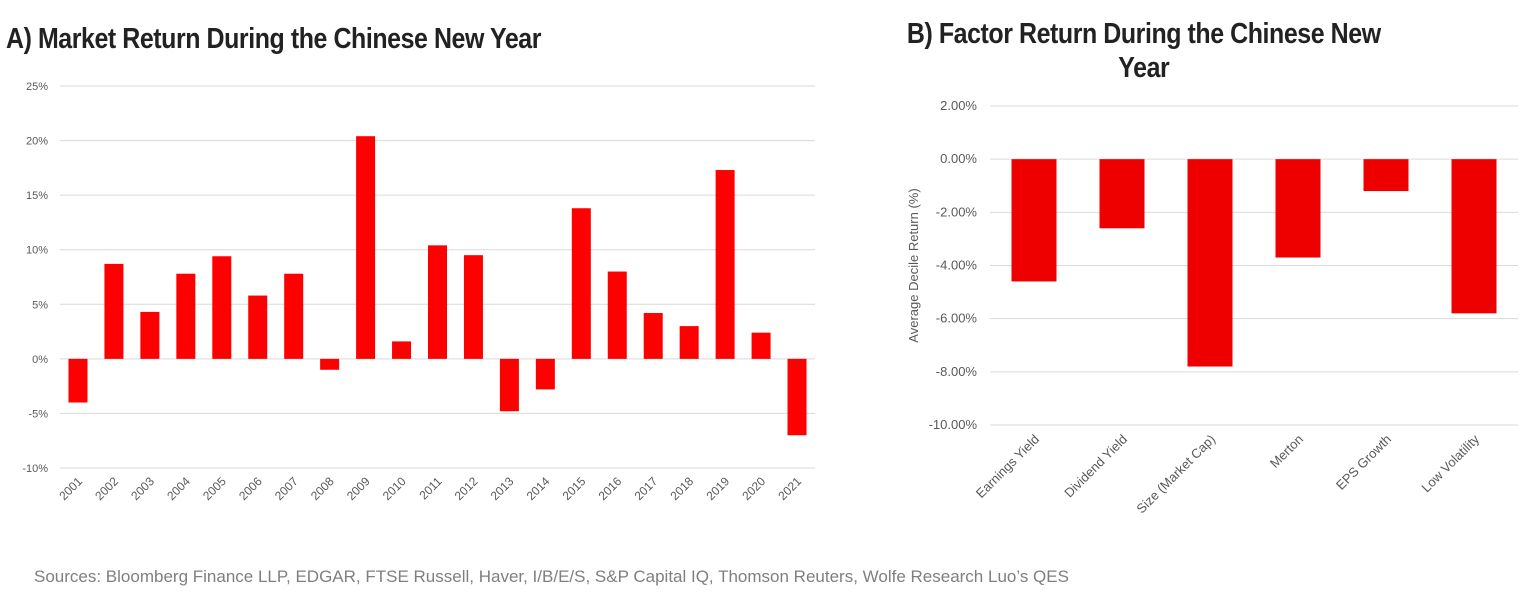  Describe the element at coordinates (1286, 451) in the screenshot. I see `x-tick-label: Merton` at that location.